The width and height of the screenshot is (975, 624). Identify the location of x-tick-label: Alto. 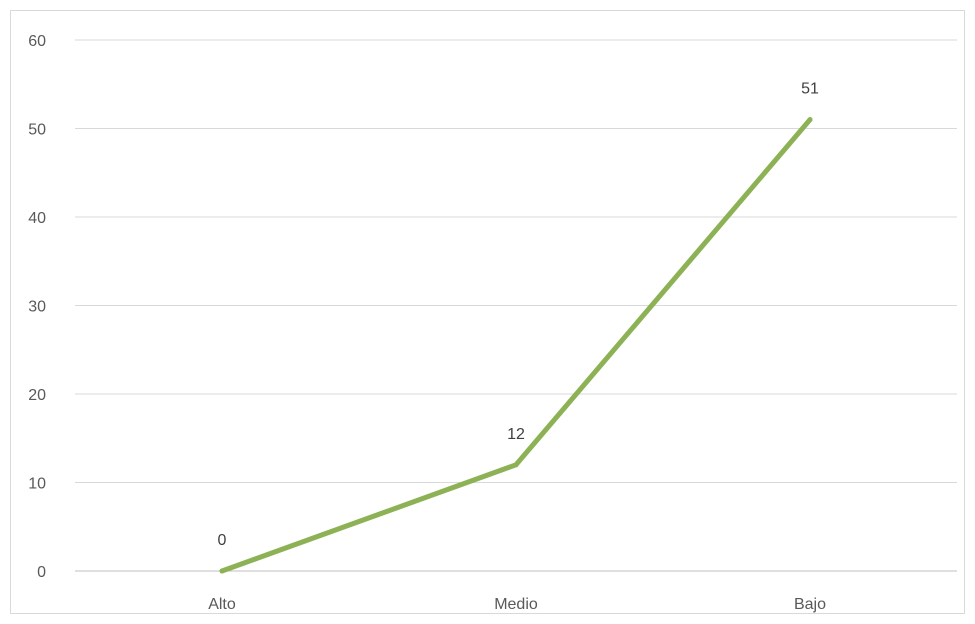
(222, 604).